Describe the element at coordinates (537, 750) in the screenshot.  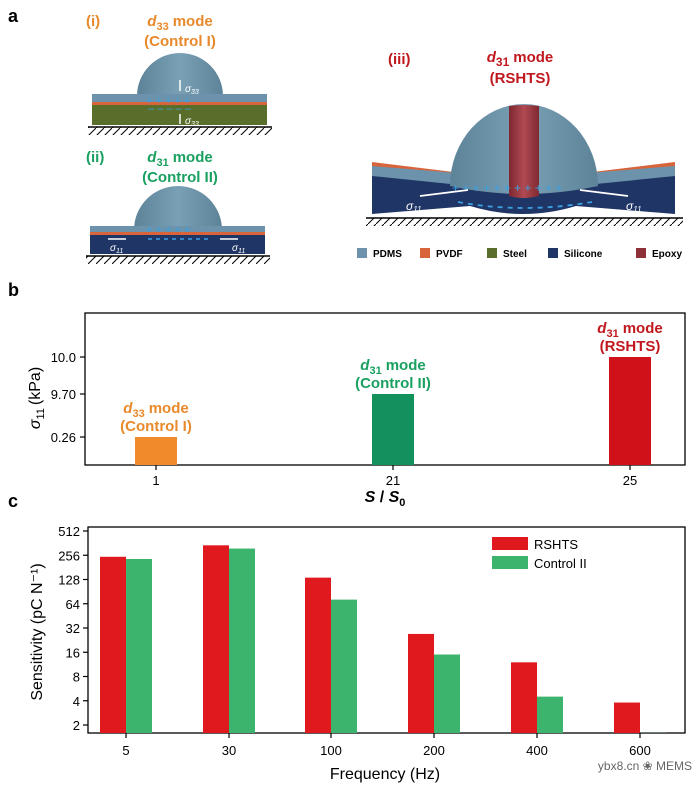
I see `chart-c-xtick-label: 400` at that location.